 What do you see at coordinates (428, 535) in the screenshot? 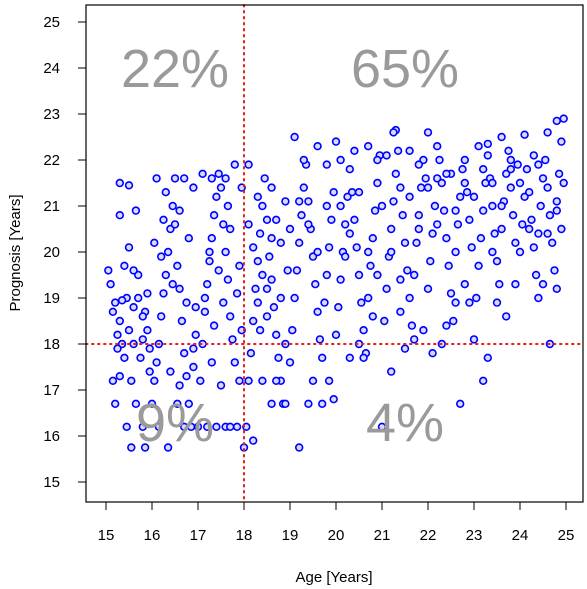
I see `x-tick-label: 22` at bounding box center [428, 535].